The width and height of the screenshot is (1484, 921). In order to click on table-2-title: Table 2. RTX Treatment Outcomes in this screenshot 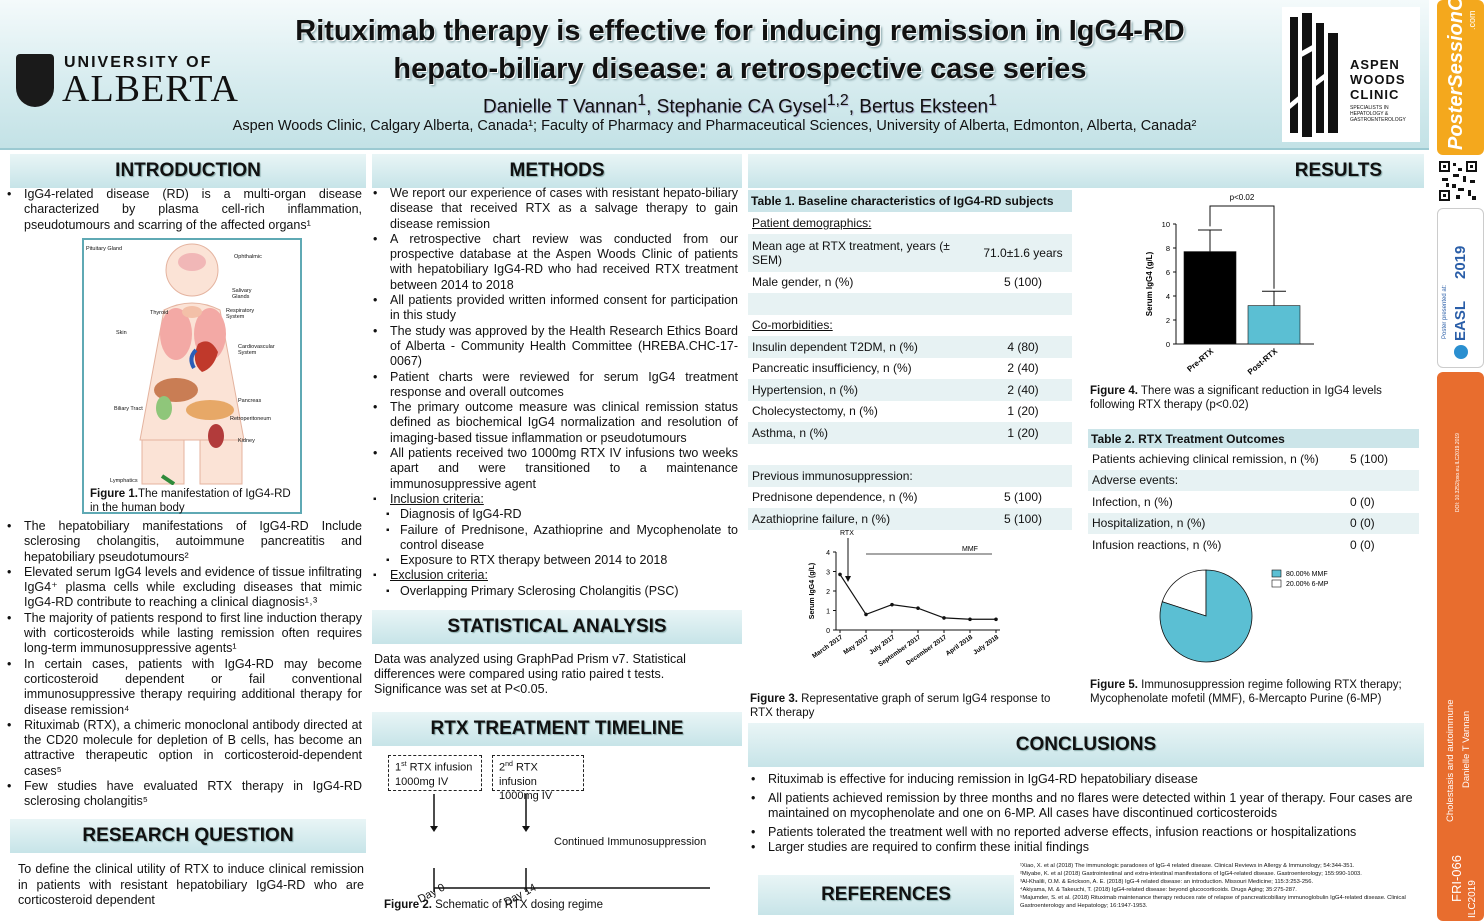, I will do `click(1253, 438)`.